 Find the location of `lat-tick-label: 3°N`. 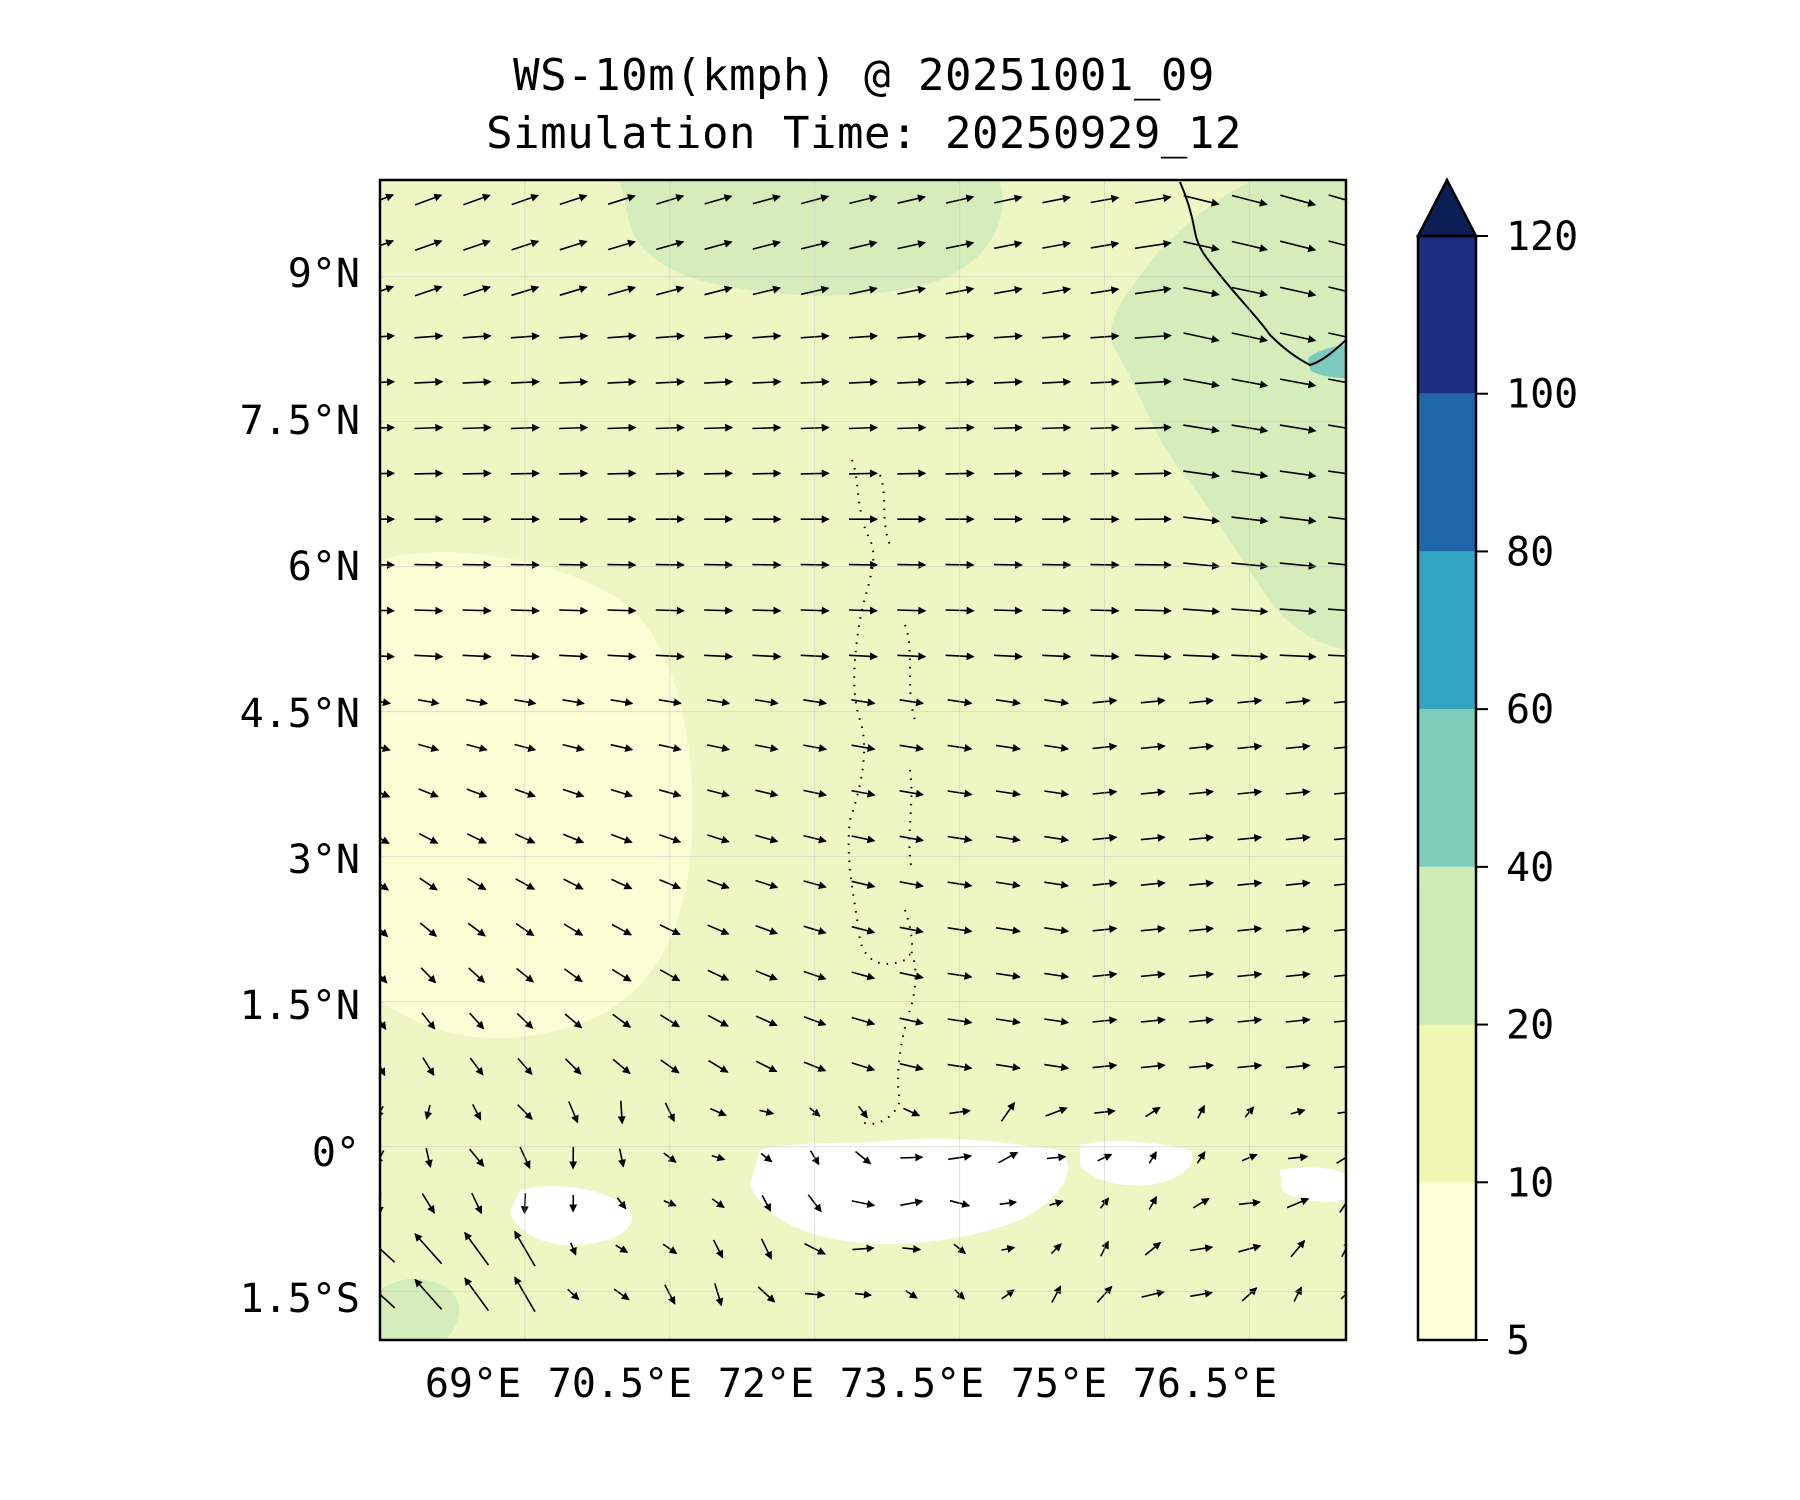

lat-tick-label: 3°N is located at coordinates (324, 860).